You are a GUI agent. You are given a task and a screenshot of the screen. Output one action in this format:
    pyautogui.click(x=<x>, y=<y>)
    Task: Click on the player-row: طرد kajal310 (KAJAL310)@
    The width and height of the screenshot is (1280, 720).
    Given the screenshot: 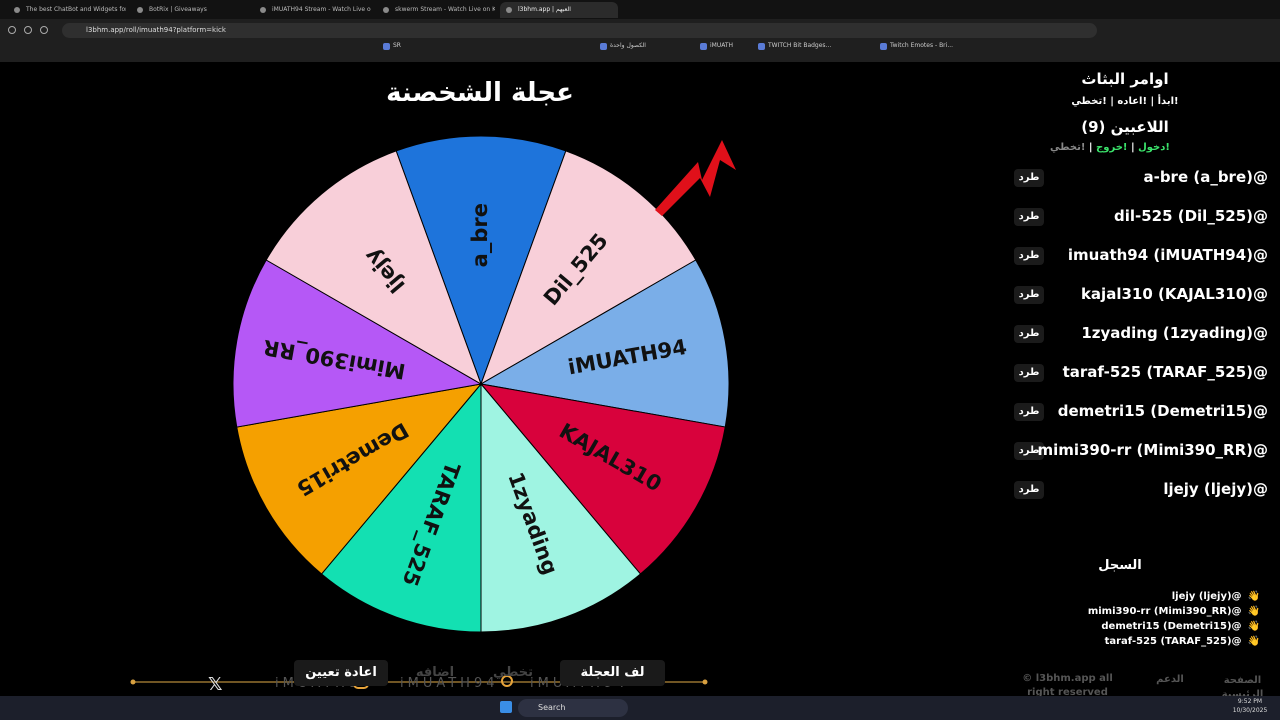 What is the action you would take?
    pyautogui.click(x=1139, y=295)
    